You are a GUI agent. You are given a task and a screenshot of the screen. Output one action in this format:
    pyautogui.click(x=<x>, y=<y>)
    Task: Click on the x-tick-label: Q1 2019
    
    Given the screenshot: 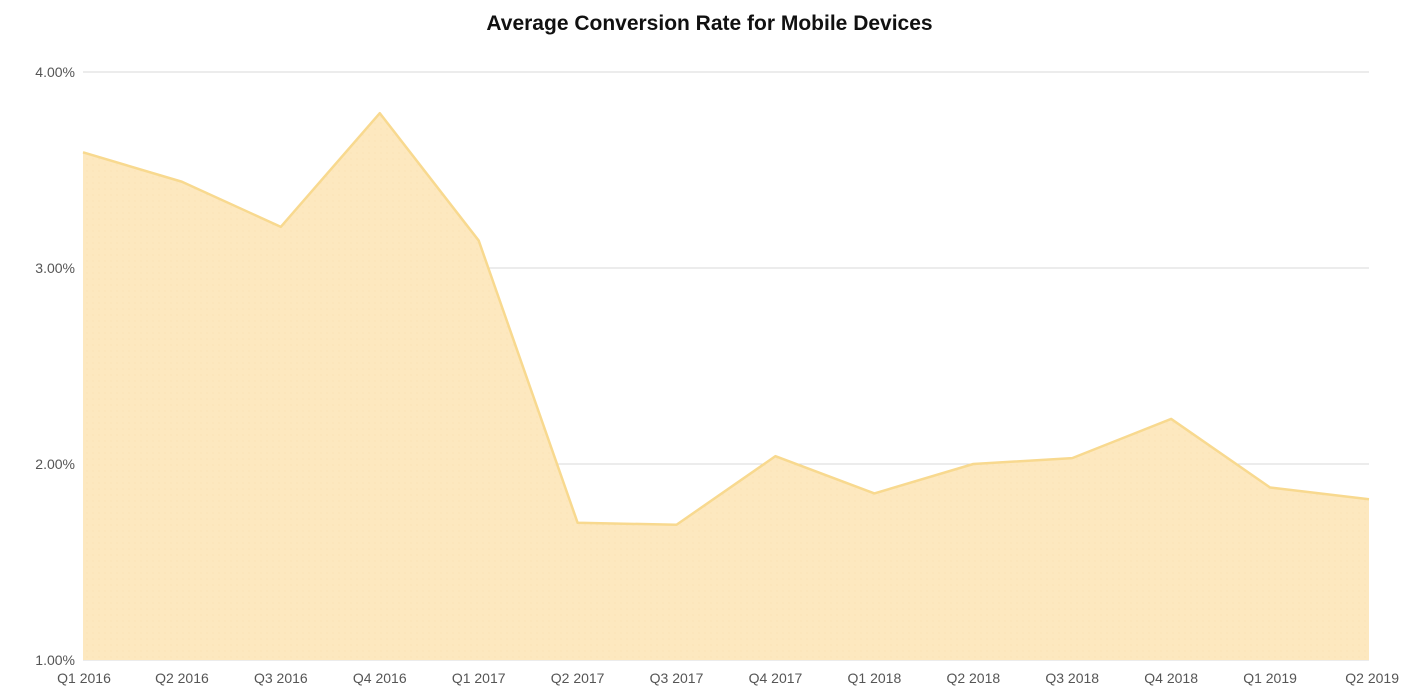 What is the action you would take?
    pyautogui.click(x=1270, y=678)
    